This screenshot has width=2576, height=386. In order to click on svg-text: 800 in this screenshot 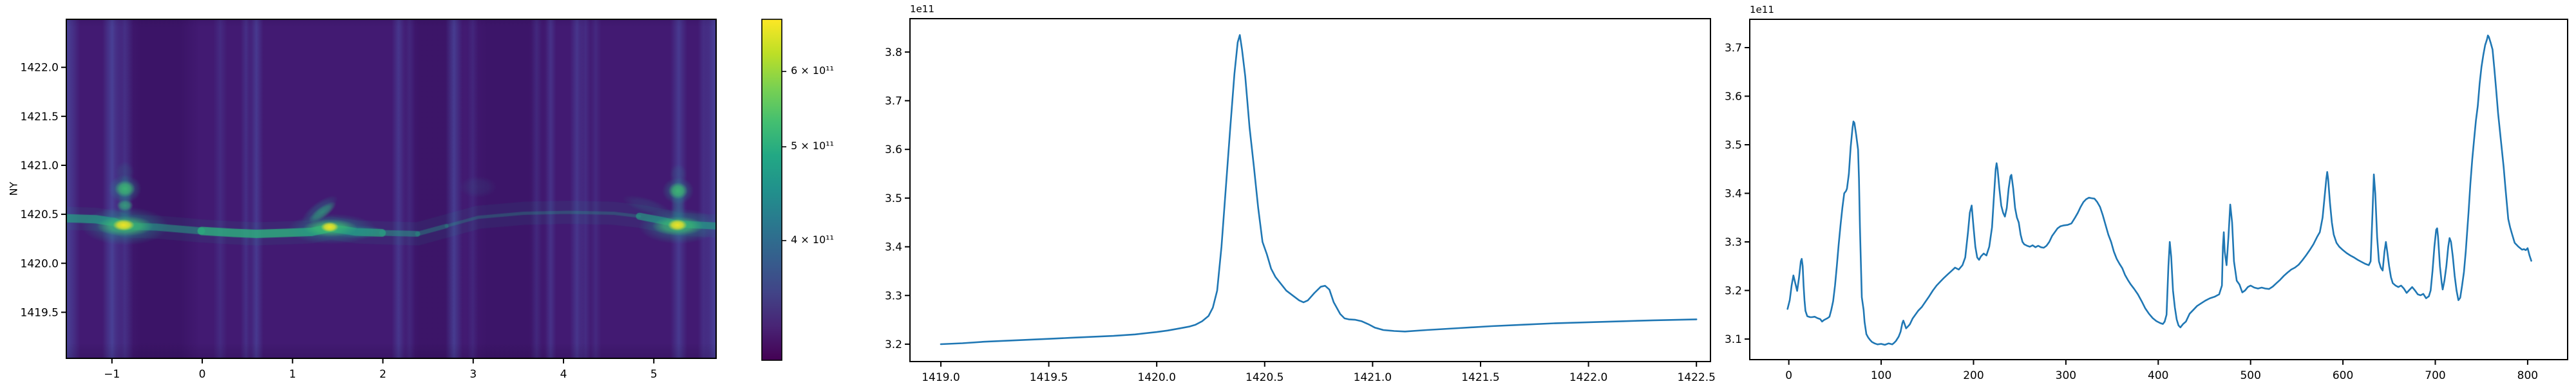, I will do `click(2527, 375)`.